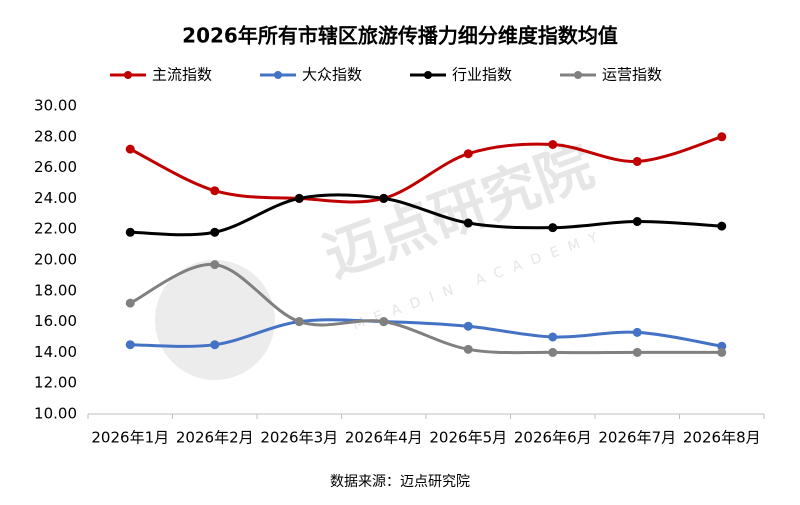  Describe the element at coordinates (722, 438) in the screenshot. I see `x-tick-label: 2026年8月` at that location.